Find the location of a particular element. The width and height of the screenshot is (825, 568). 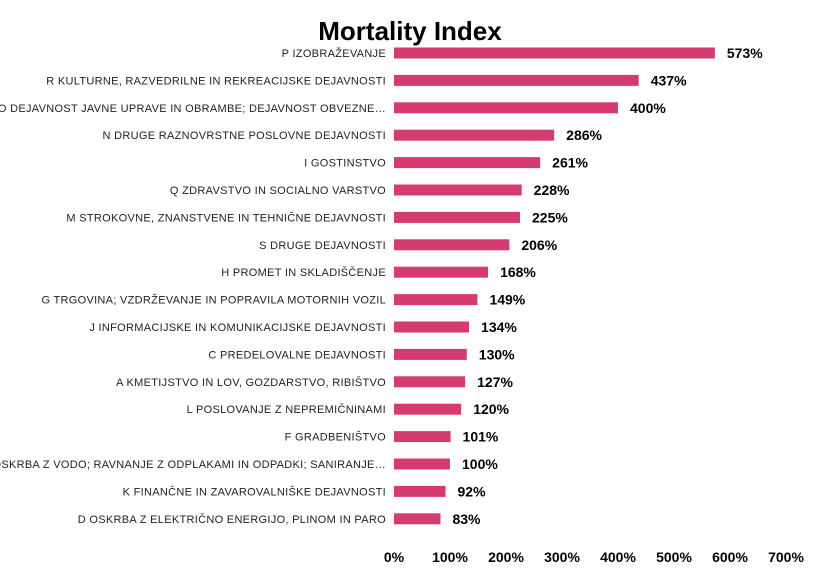

category-label: K FINANČNE IN ZAVAROVALNIŠKE DEJAVNOSTI is located at coordinates (254, 491).